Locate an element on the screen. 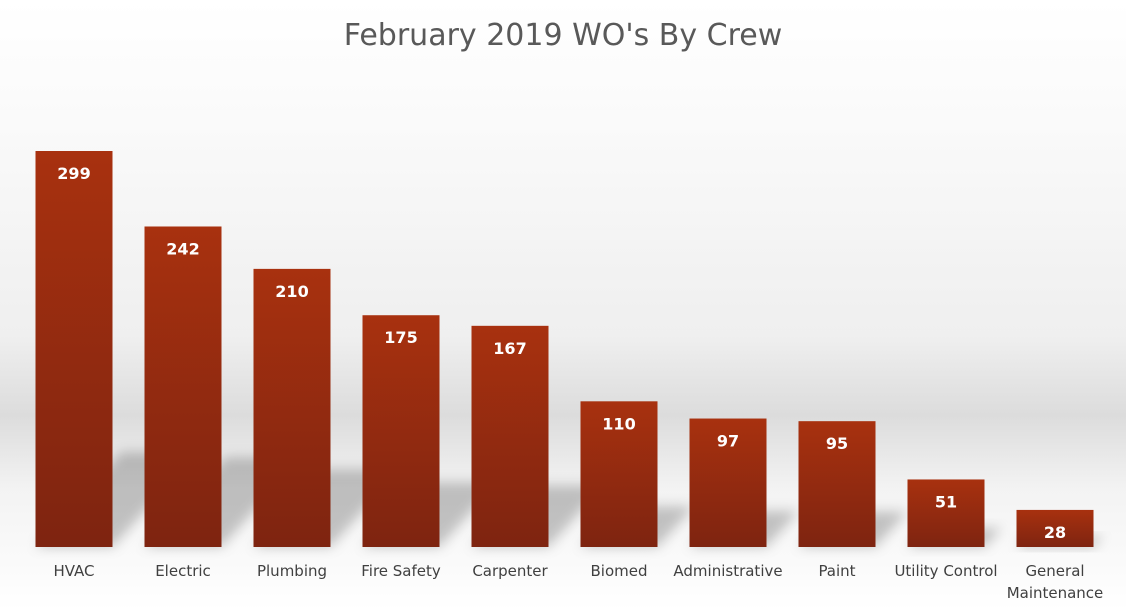 Image resolution: width=1126 pixels, height=611 pixels. chart-title: February 2019 WO's By Crew is located at coordinates (563, 35).